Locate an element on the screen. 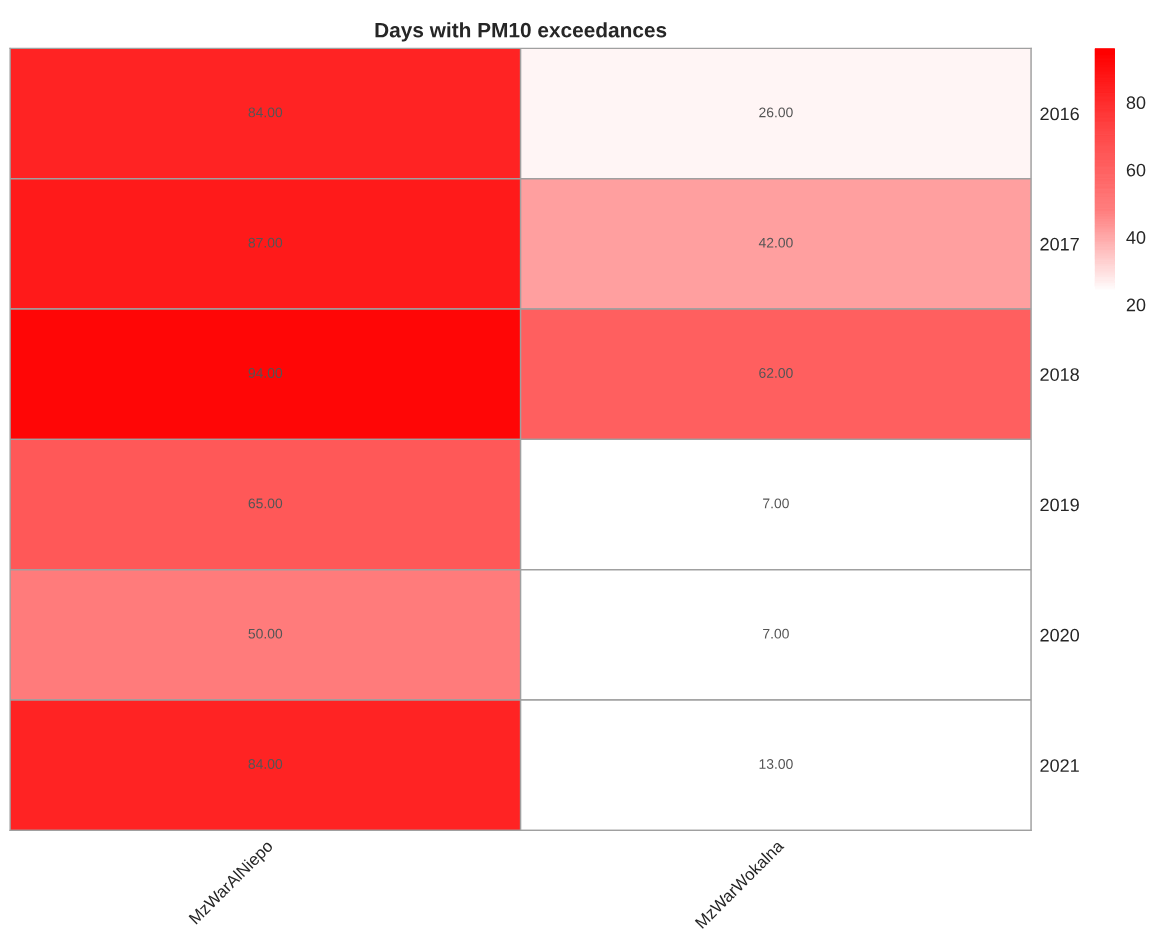  data-label: 62.00 is located at coordinates (776, 373).